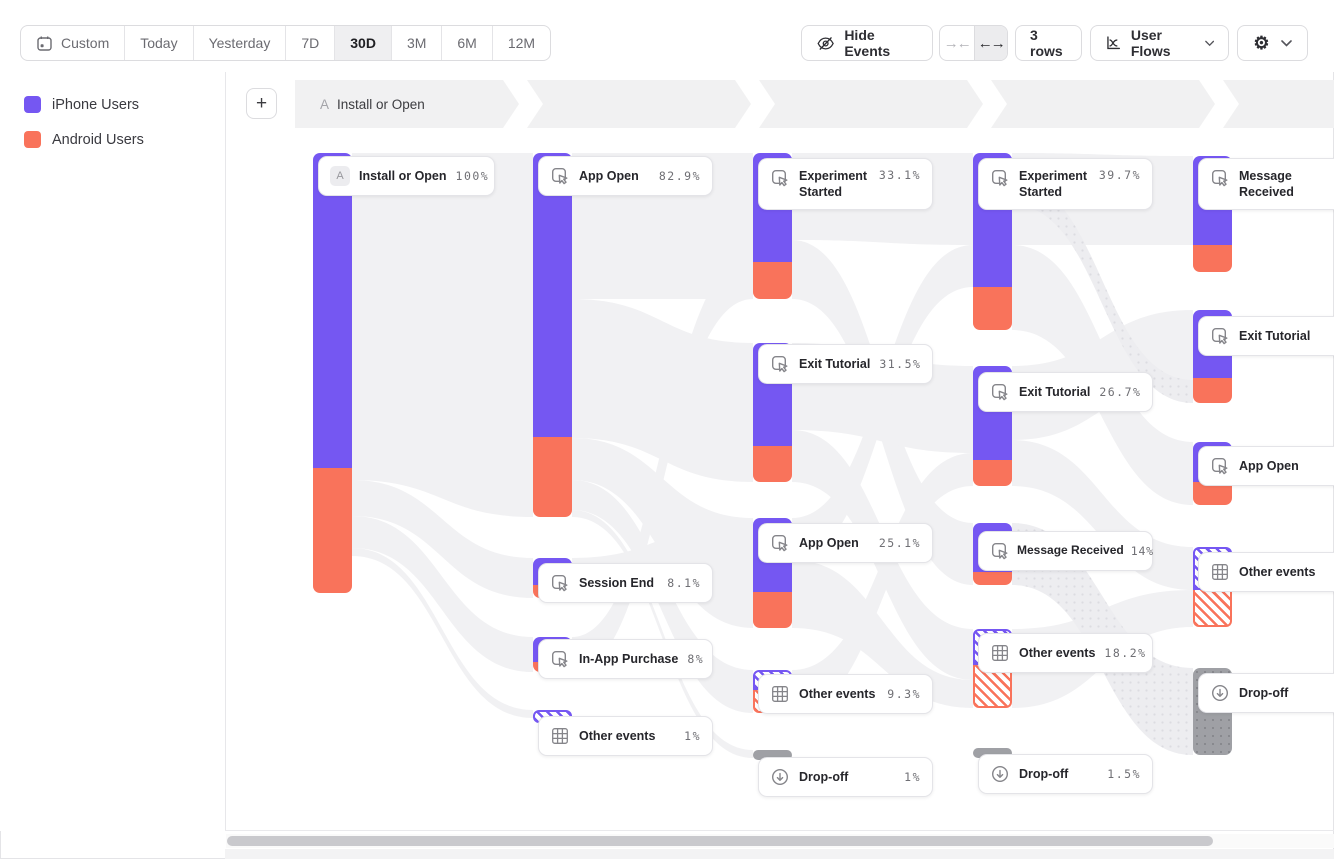 Image resolution: width=1334 pixels, height=859 pixels. What do you see at coordinates (992, 753) in the screenshot?
I see `flow-bar-dropoff-step4` at bounding box center [992, 753].